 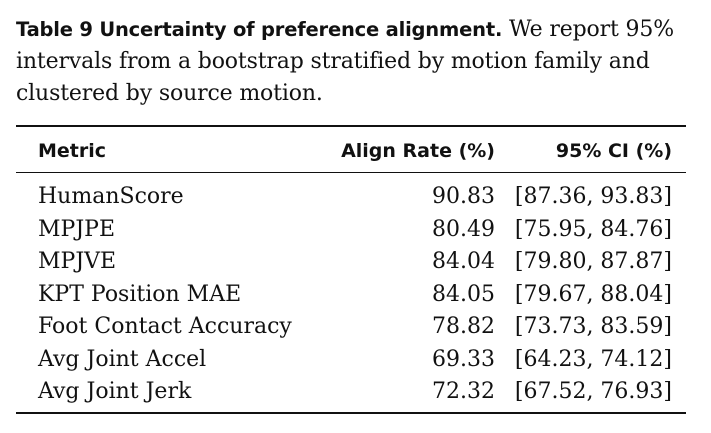 What do you see at coordinates (593, 229) in the screenshot?
I see `cell-ci: [75.95, 84.76]` at bounding box center [593, 229].